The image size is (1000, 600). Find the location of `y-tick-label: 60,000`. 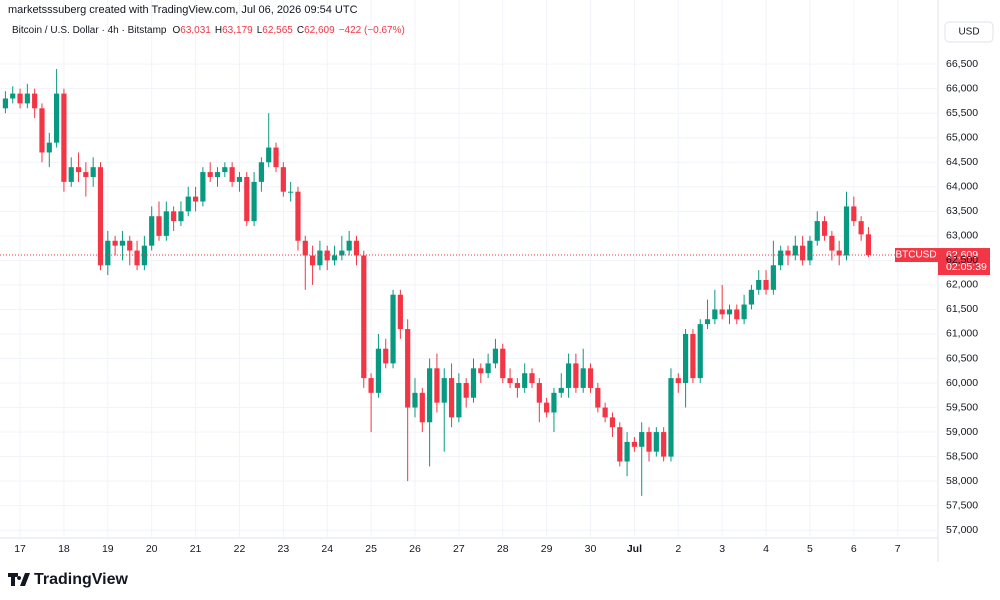

y-tick-label: 60,000 is located at coordinates (962, 383).